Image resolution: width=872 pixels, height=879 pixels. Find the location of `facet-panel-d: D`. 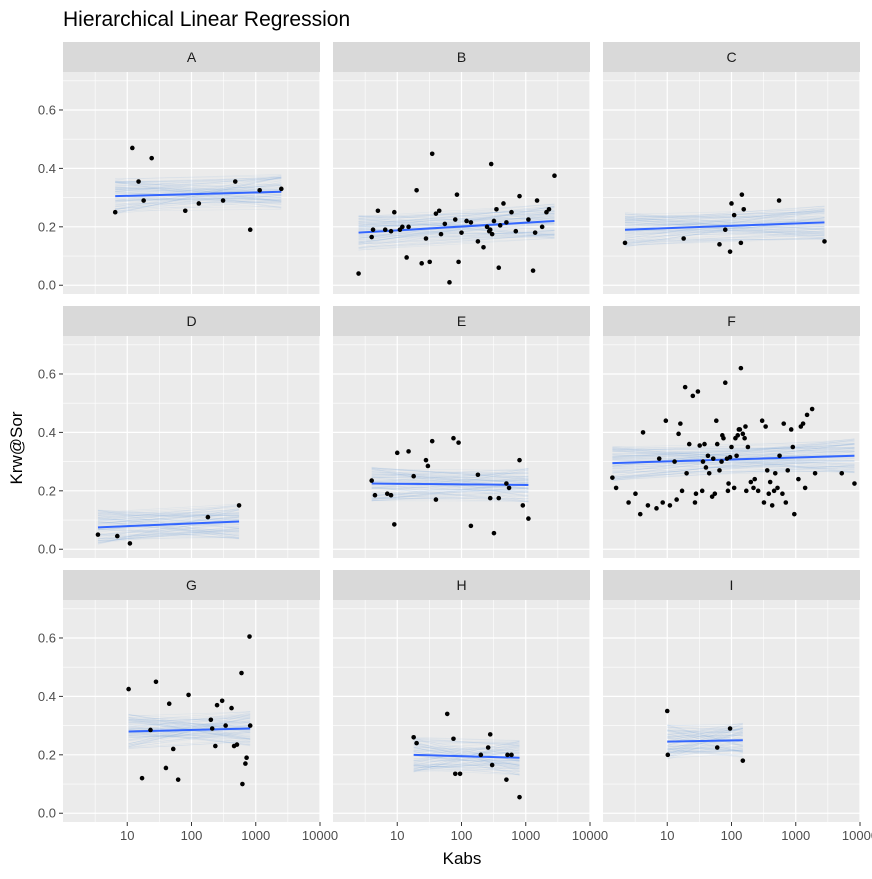

facet-panel-d: D is located at coordinates (192, 432).